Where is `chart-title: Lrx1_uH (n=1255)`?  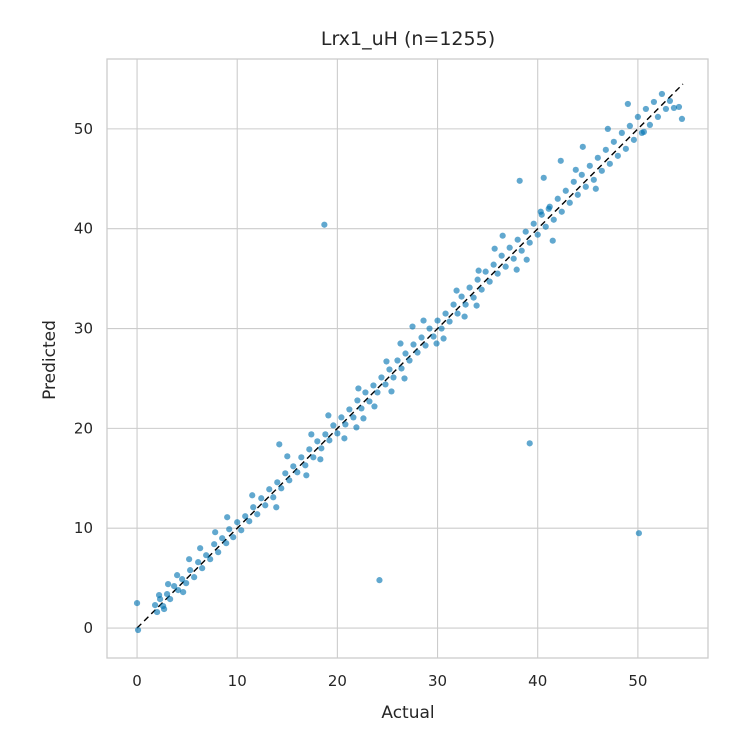
chart-title: Lrx1_uH (n=1255) is located at coordinates (408, 39).